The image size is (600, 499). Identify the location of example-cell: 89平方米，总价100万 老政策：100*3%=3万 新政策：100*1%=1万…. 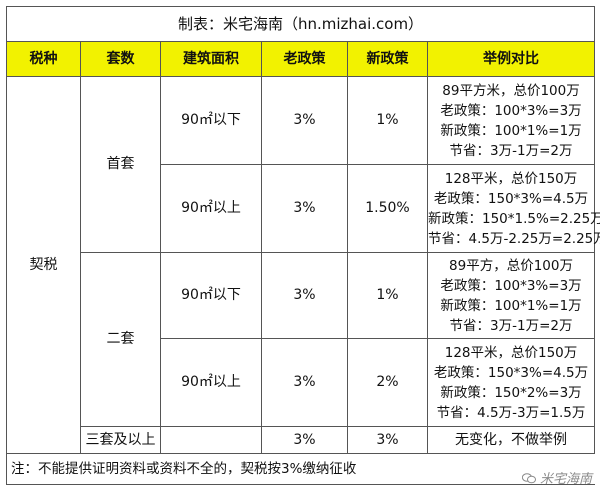
(511, 120).